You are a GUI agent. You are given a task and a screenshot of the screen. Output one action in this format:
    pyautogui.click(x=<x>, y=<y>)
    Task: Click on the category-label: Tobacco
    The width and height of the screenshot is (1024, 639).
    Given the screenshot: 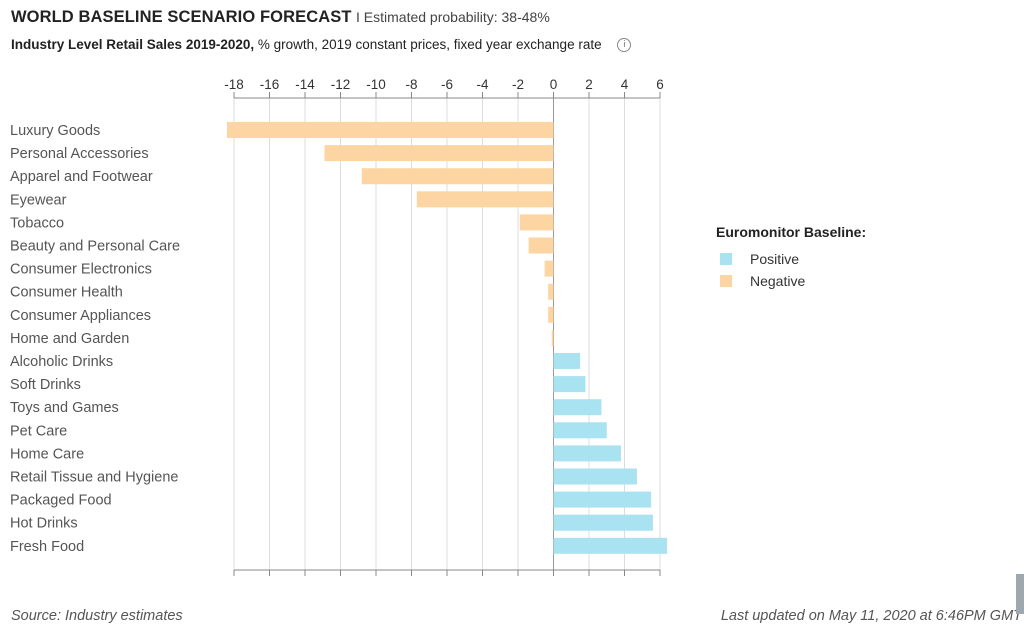 What is the action you would take?
    pyautogui.click(x=37, y=223)
    